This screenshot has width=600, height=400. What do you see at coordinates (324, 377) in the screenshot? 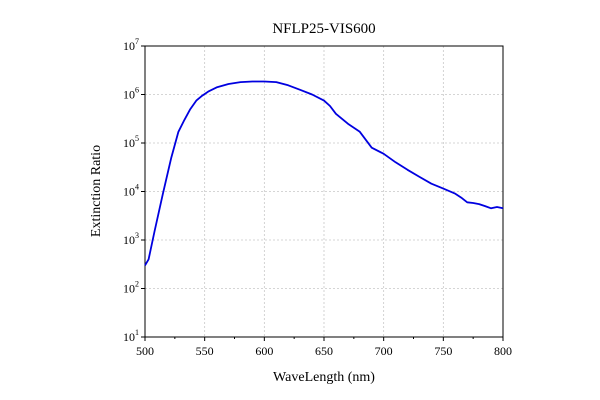
I see `x-axis-label: WaveLength (nm)` at bounding box center [324, 377].